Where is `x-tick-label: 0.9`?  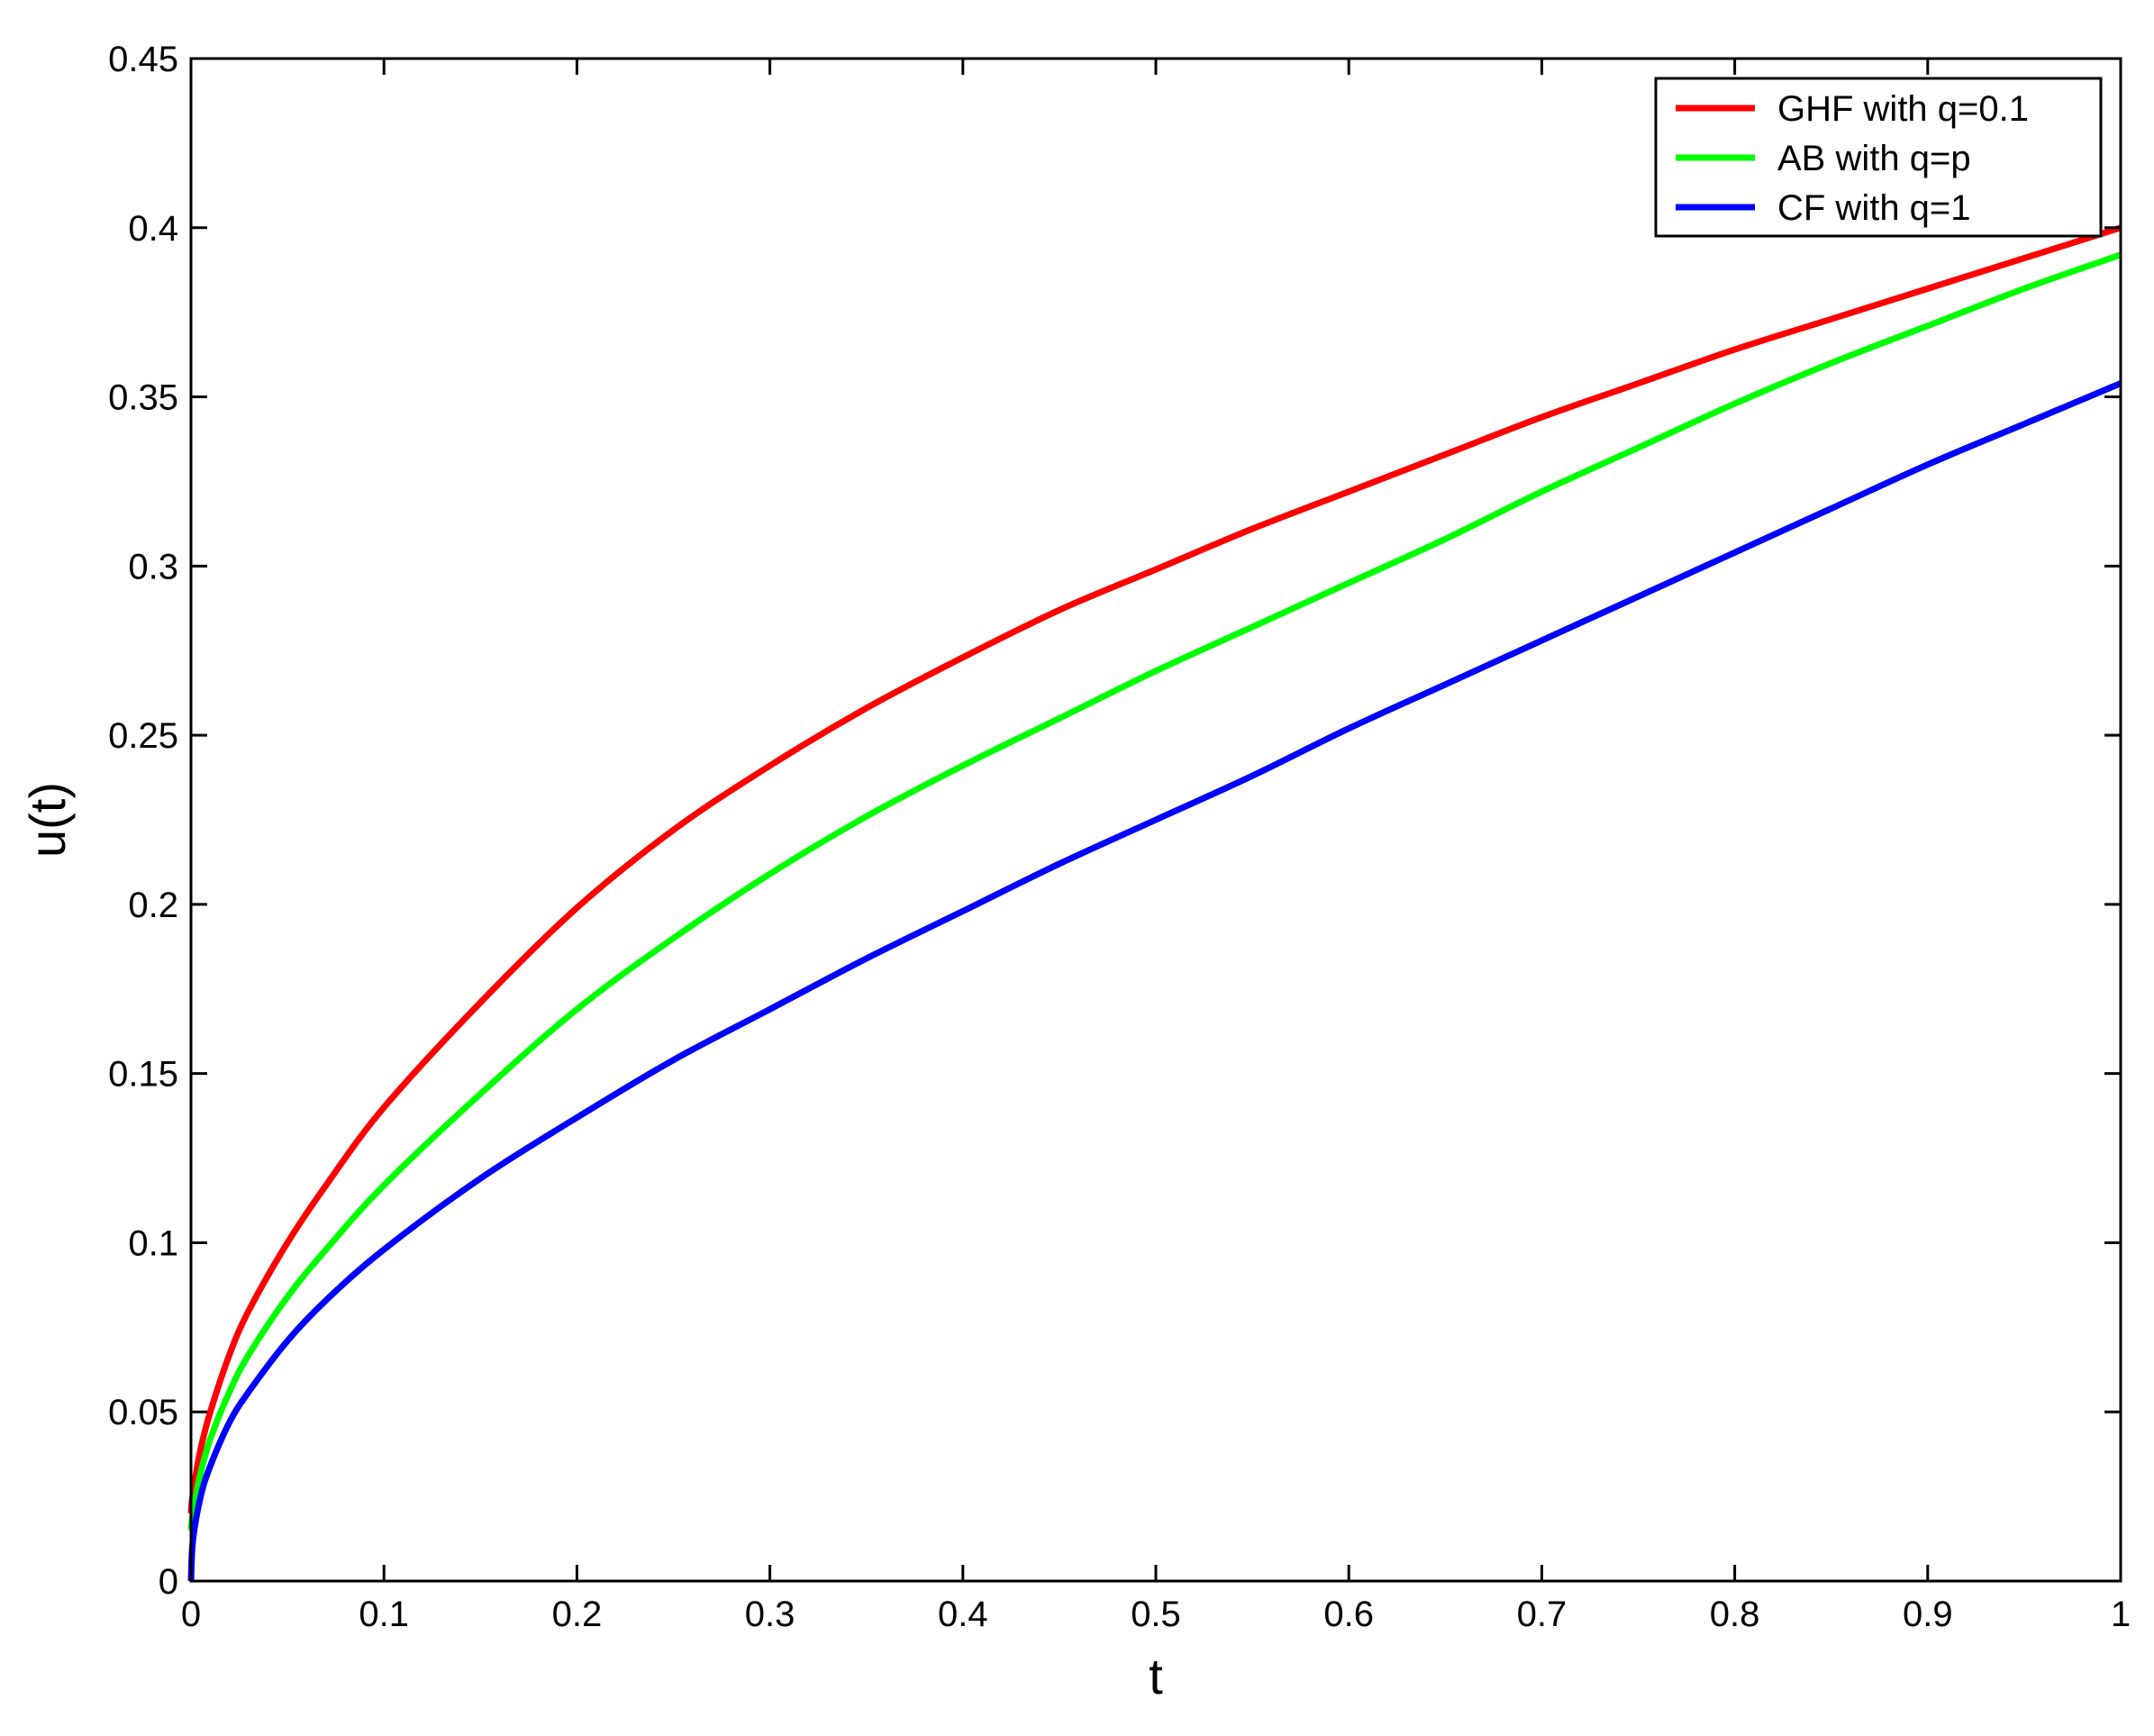 x-tick-label: 0.9 is located at coordinates (1928, 1614).